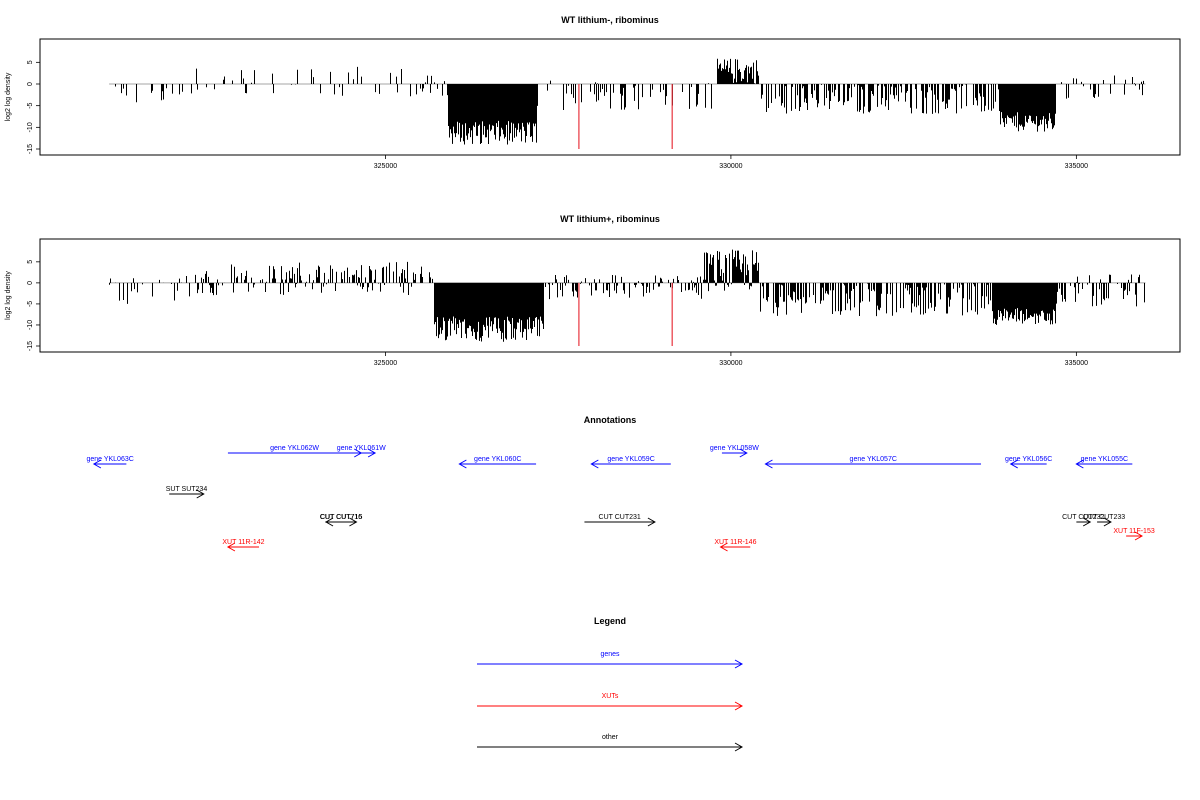 The image size is (1200, 800). I want to click on feature-label: CUT CUT716, so click(341, 517).